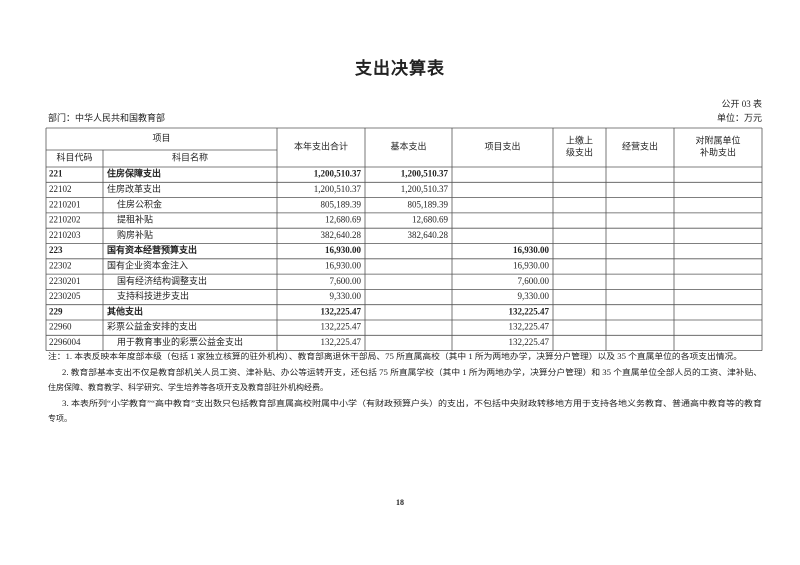  What do you see at coordinates (152, 326) in the screenshot?
I see `subject-name: 彩票公益金安排的支出` at bounding box center [152, 326].